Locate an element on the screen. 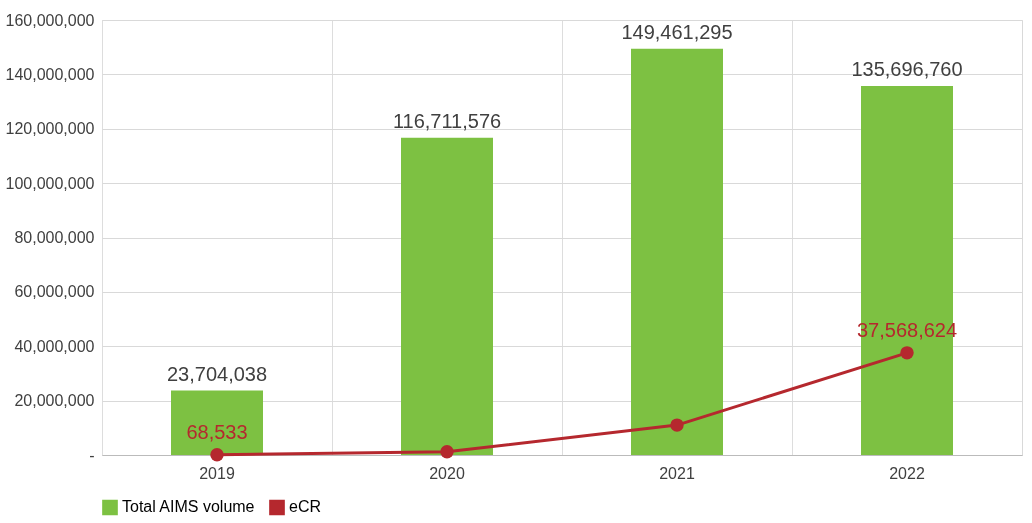  x-tick-label: 2019 is located at coordinates (217, 473).